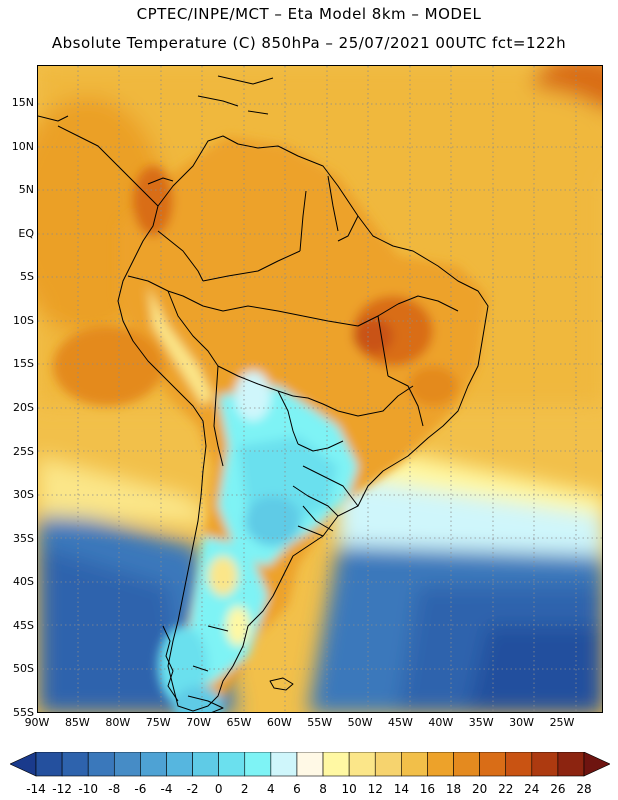 This screenshot has height=800, width=618. I want to click on lon-label: 60W, so click(279, 722).